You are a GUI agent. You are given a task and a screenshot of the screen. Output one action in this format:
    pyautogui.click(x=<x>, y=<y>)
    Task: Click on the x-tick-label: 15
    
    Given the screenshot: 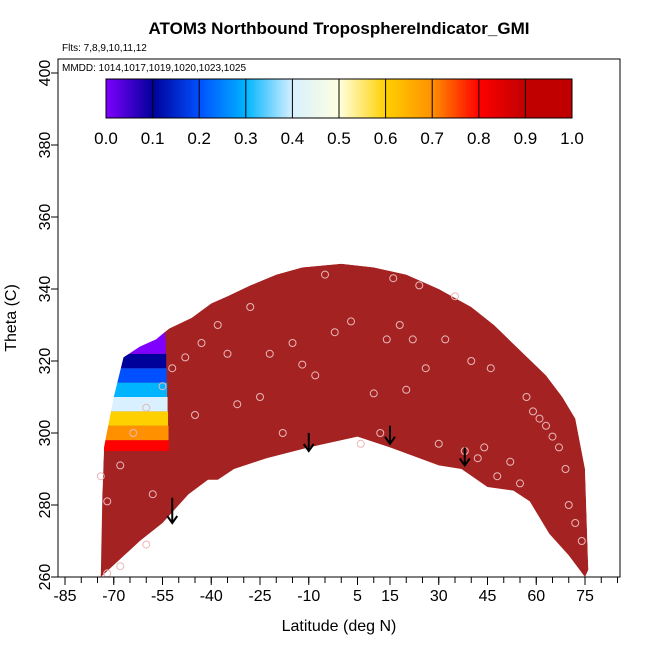 What is the action you would take?
    pyautogui.click(x=390, y=596)
    